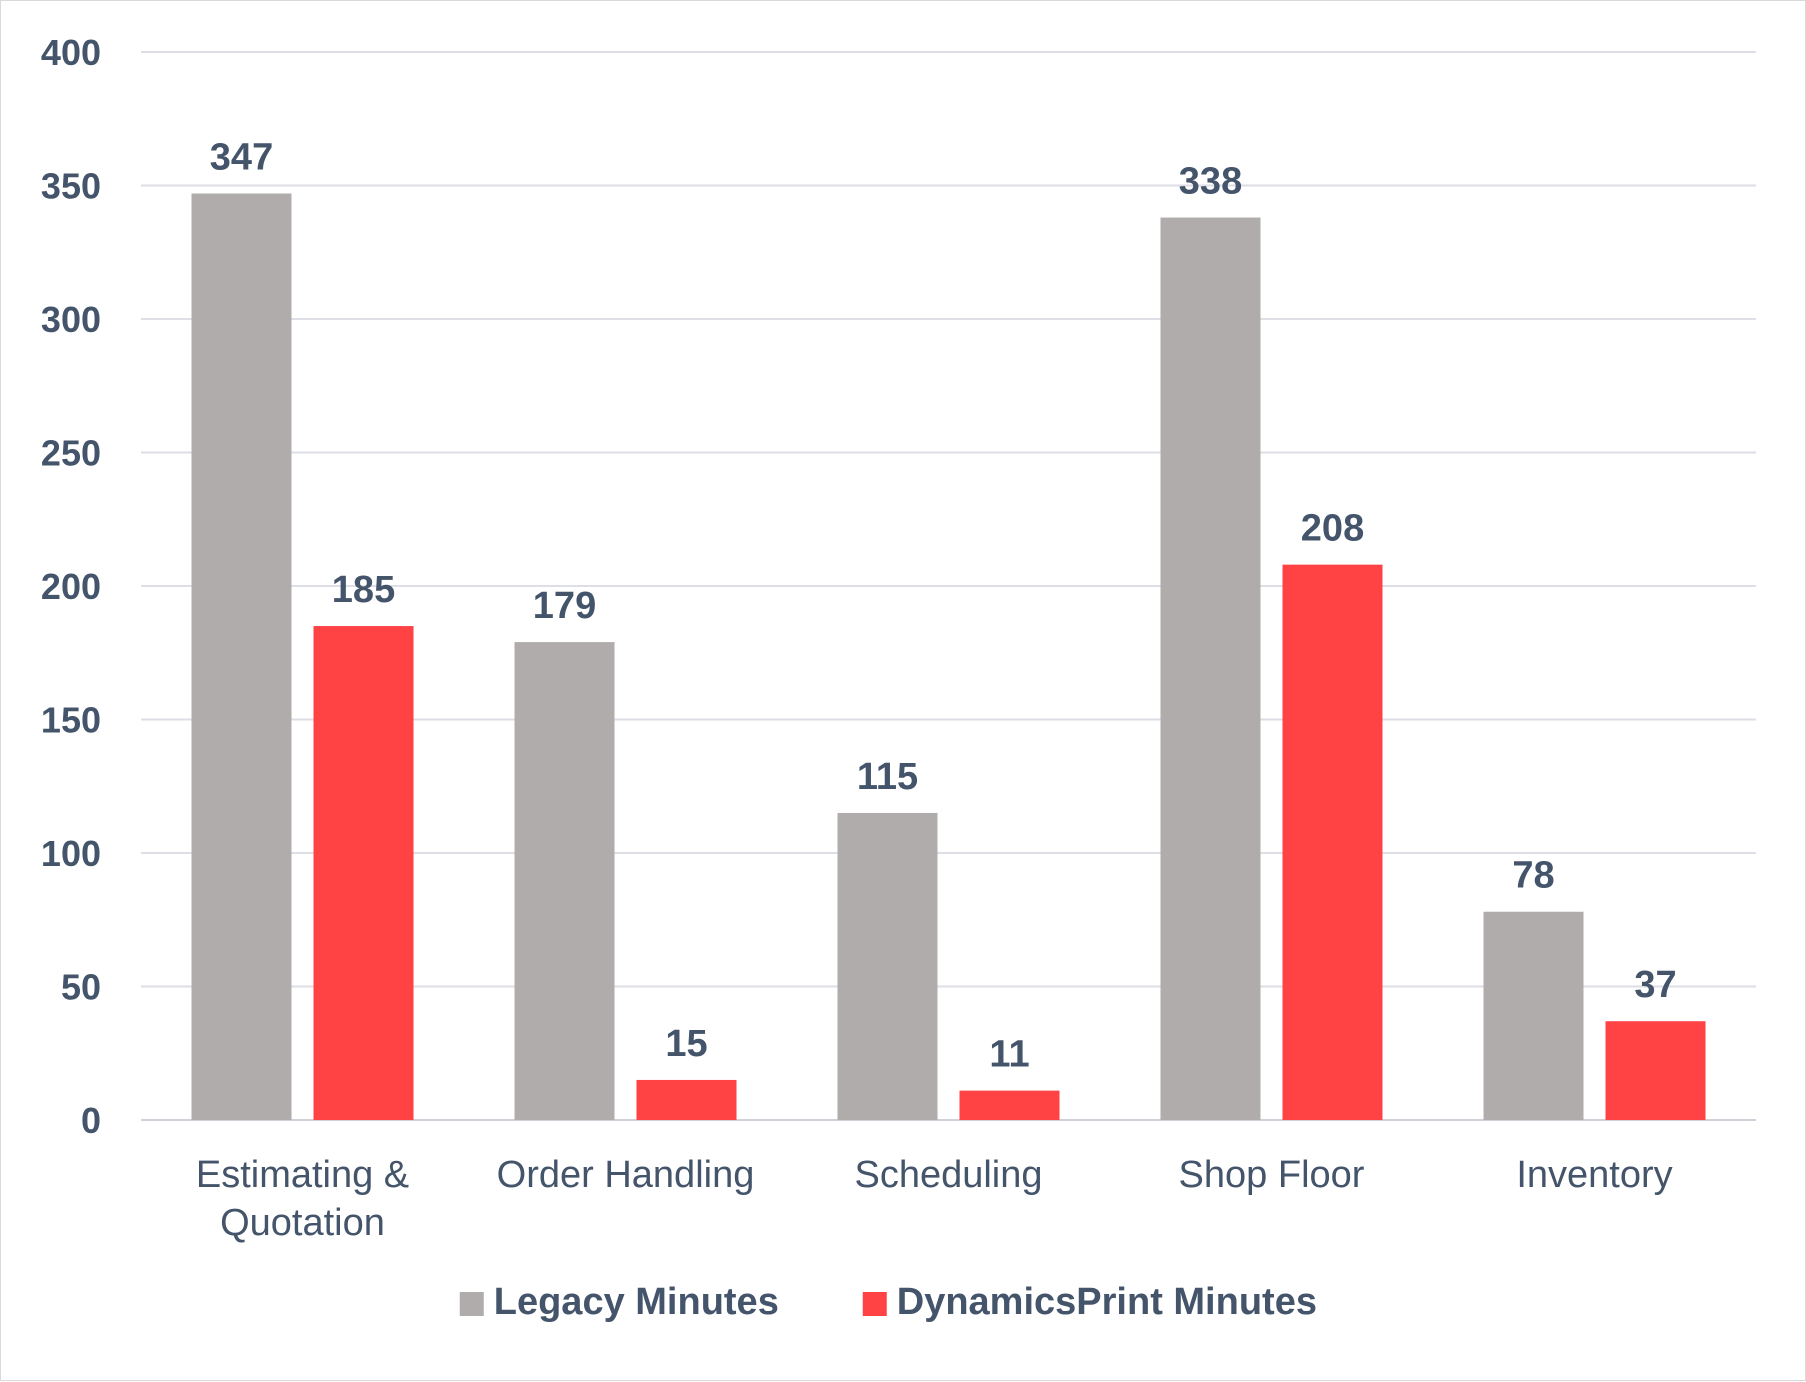 The image size is (1806, 1382). Describe the element at coordinates (302, 1175) in the screenshot. I see `x-category-label: Estimating &` at that location.